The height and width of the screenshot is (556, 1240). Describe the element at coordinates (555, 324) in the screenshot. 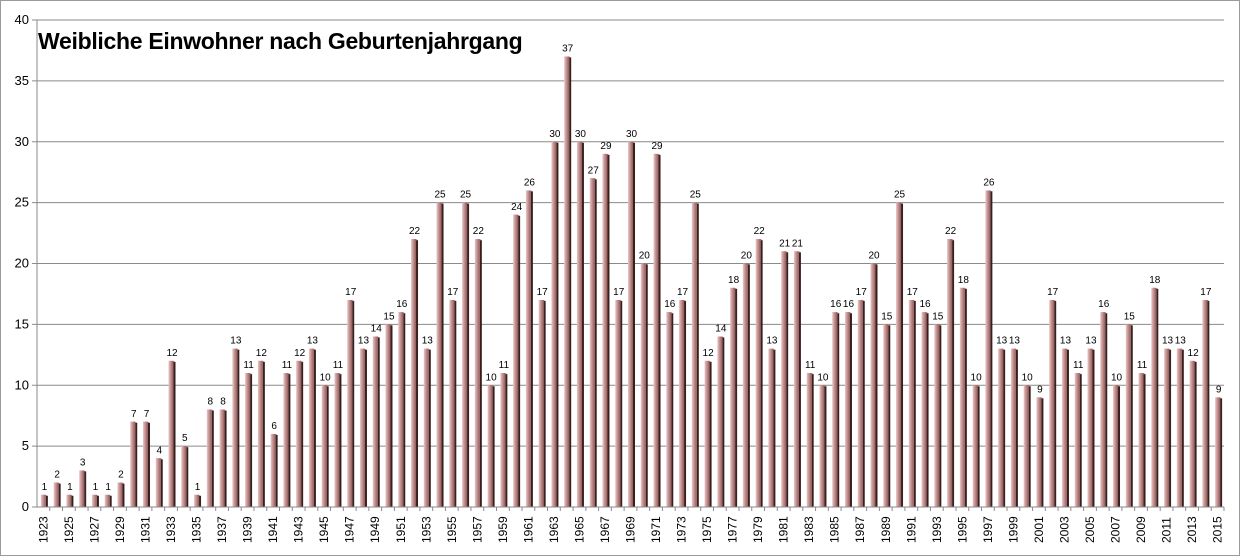

I see `bar-1963` at that location.